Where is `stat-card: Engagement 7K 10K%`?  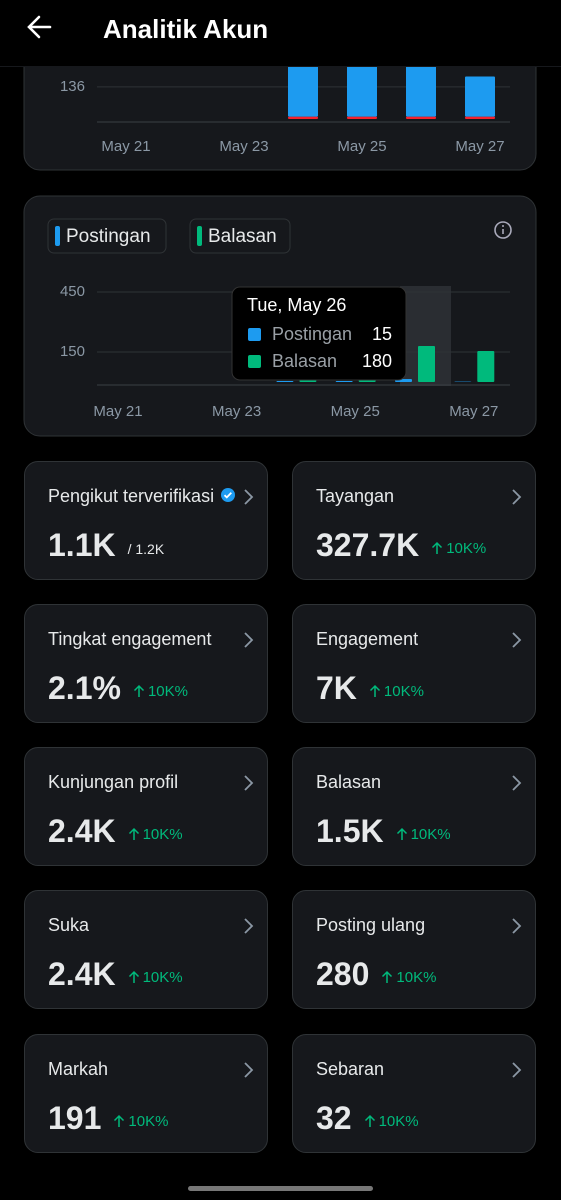
stat-card: Engagement 7K 10K% is located at coordinates (414, 663).